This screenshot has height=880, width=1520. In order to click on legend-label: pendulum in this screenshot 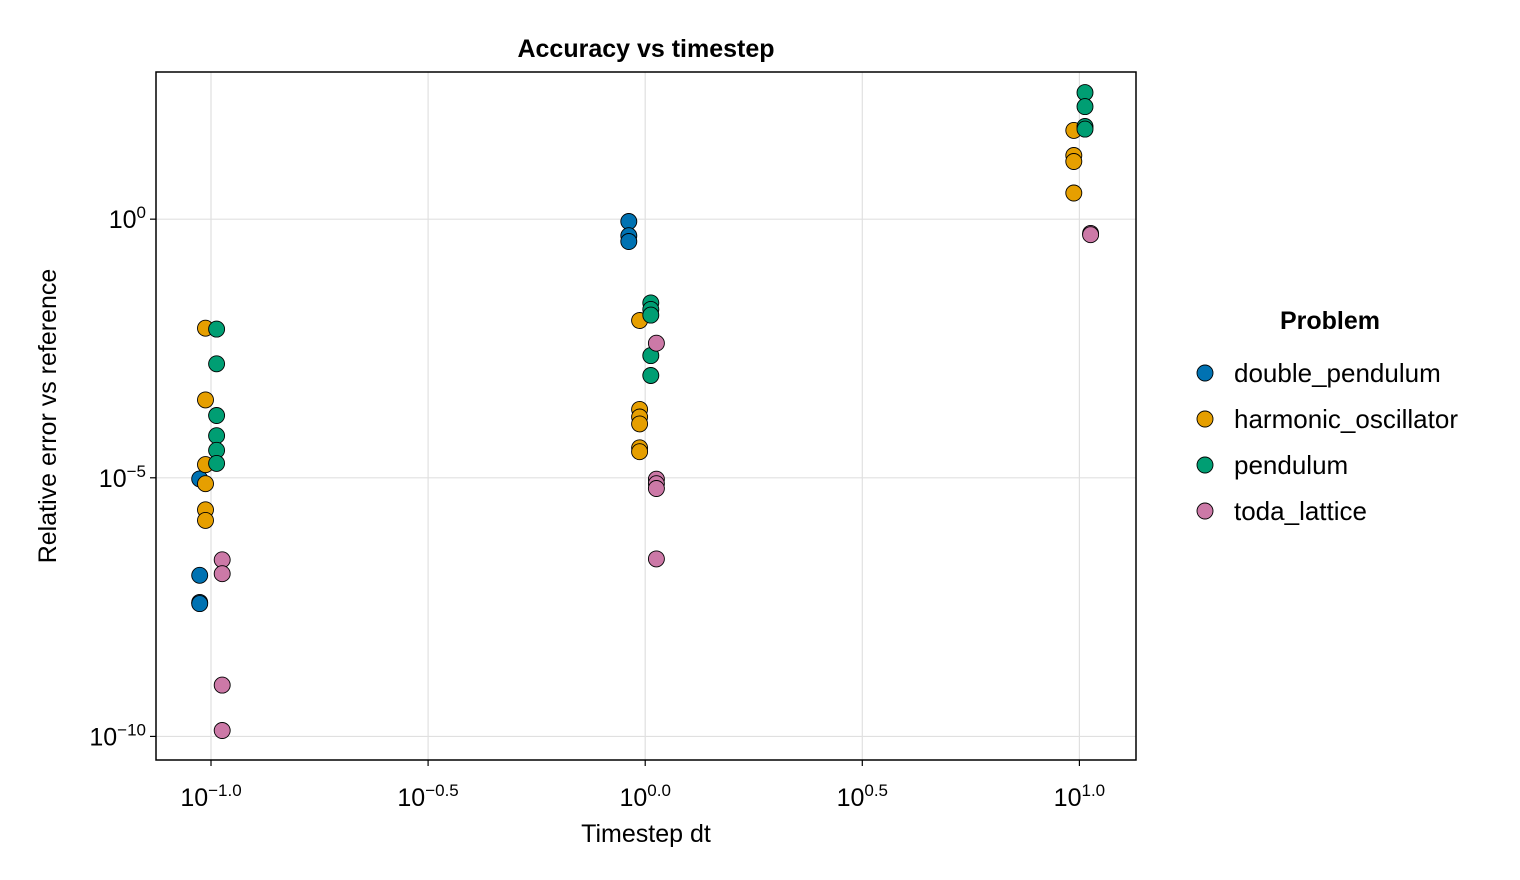, I will do `click(1291, 465)`.